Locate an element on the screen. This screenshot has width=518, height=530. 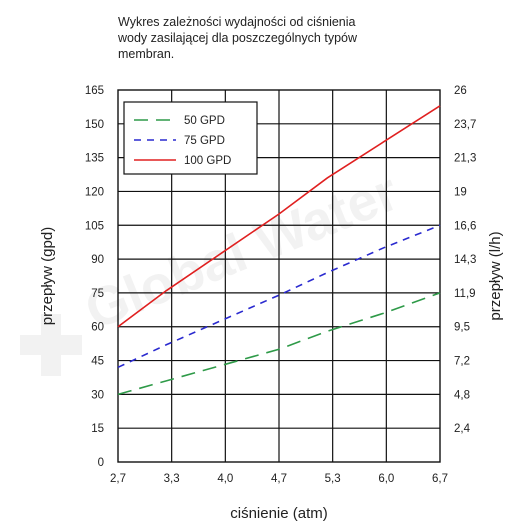
y-axis-label-left: przepływ (gpd) is located at coordinates (47, 276).